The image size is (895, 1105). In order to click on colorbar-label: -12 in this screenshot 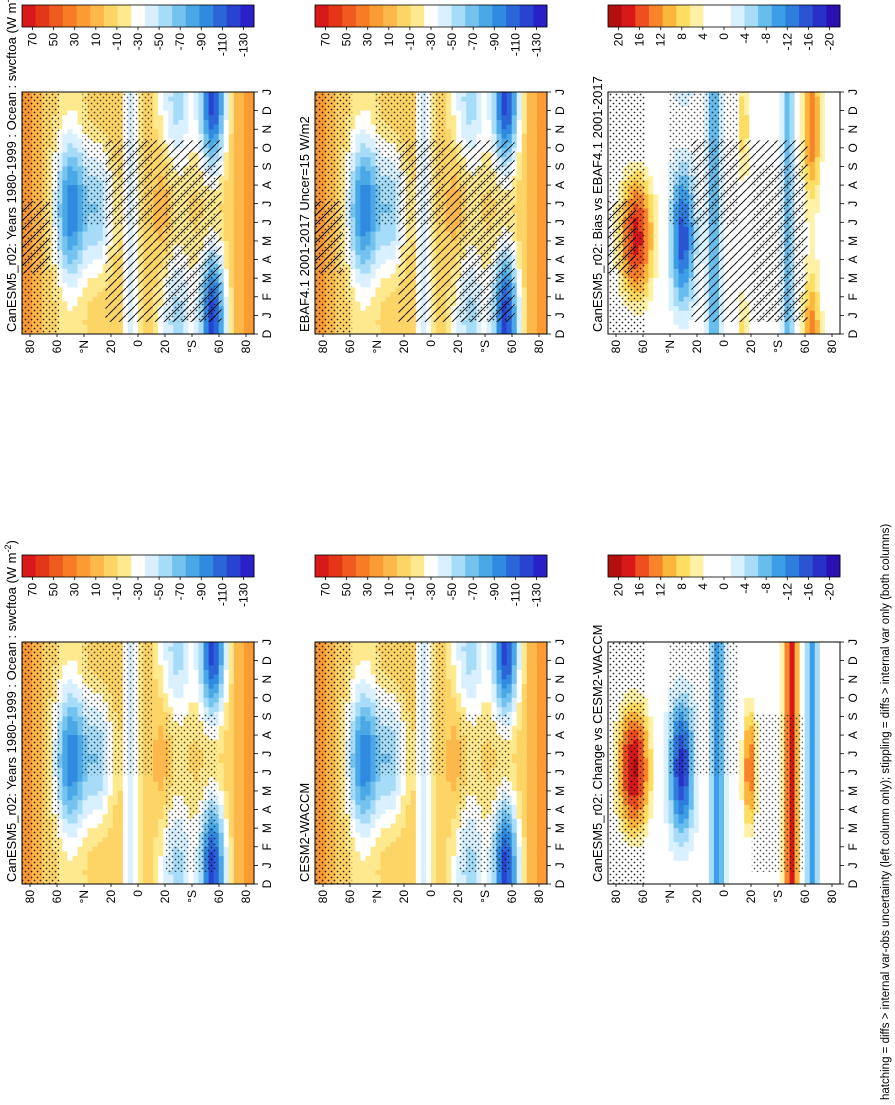, I will do `click(787, 592)`.